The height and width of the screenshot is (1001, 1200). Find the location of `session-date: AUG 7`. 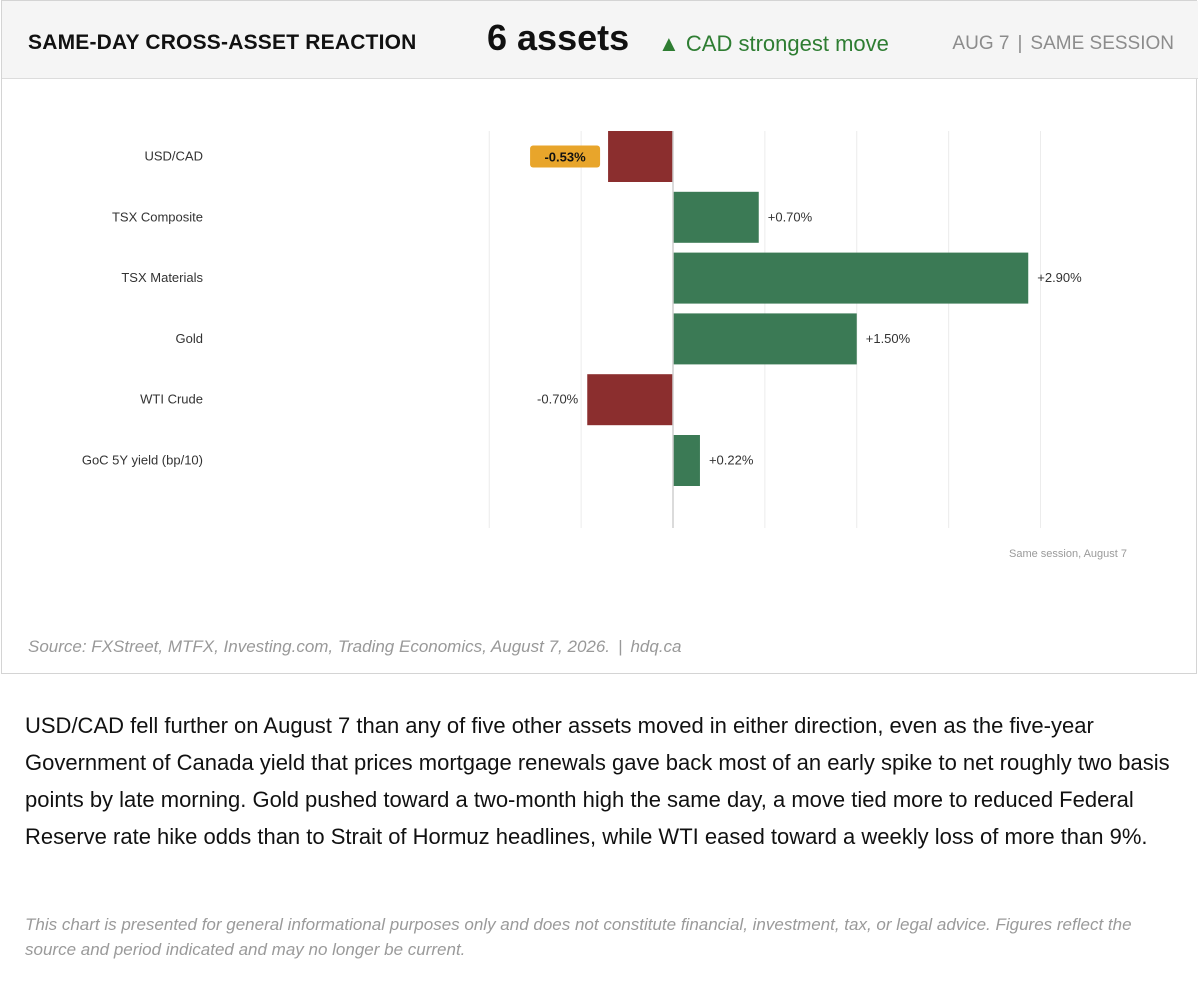

session-date: AUG 7 is located at coordinates (981, 43).